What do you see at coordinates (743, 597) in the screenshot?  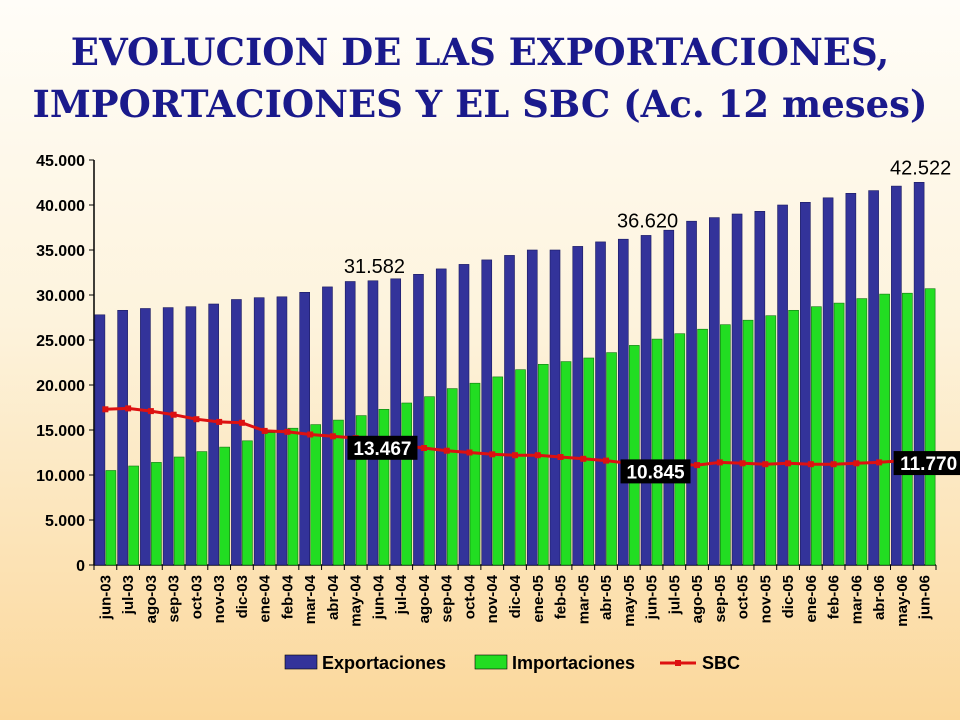 I see `x-tick-label: oct-05` at bounding box center [743, 597].